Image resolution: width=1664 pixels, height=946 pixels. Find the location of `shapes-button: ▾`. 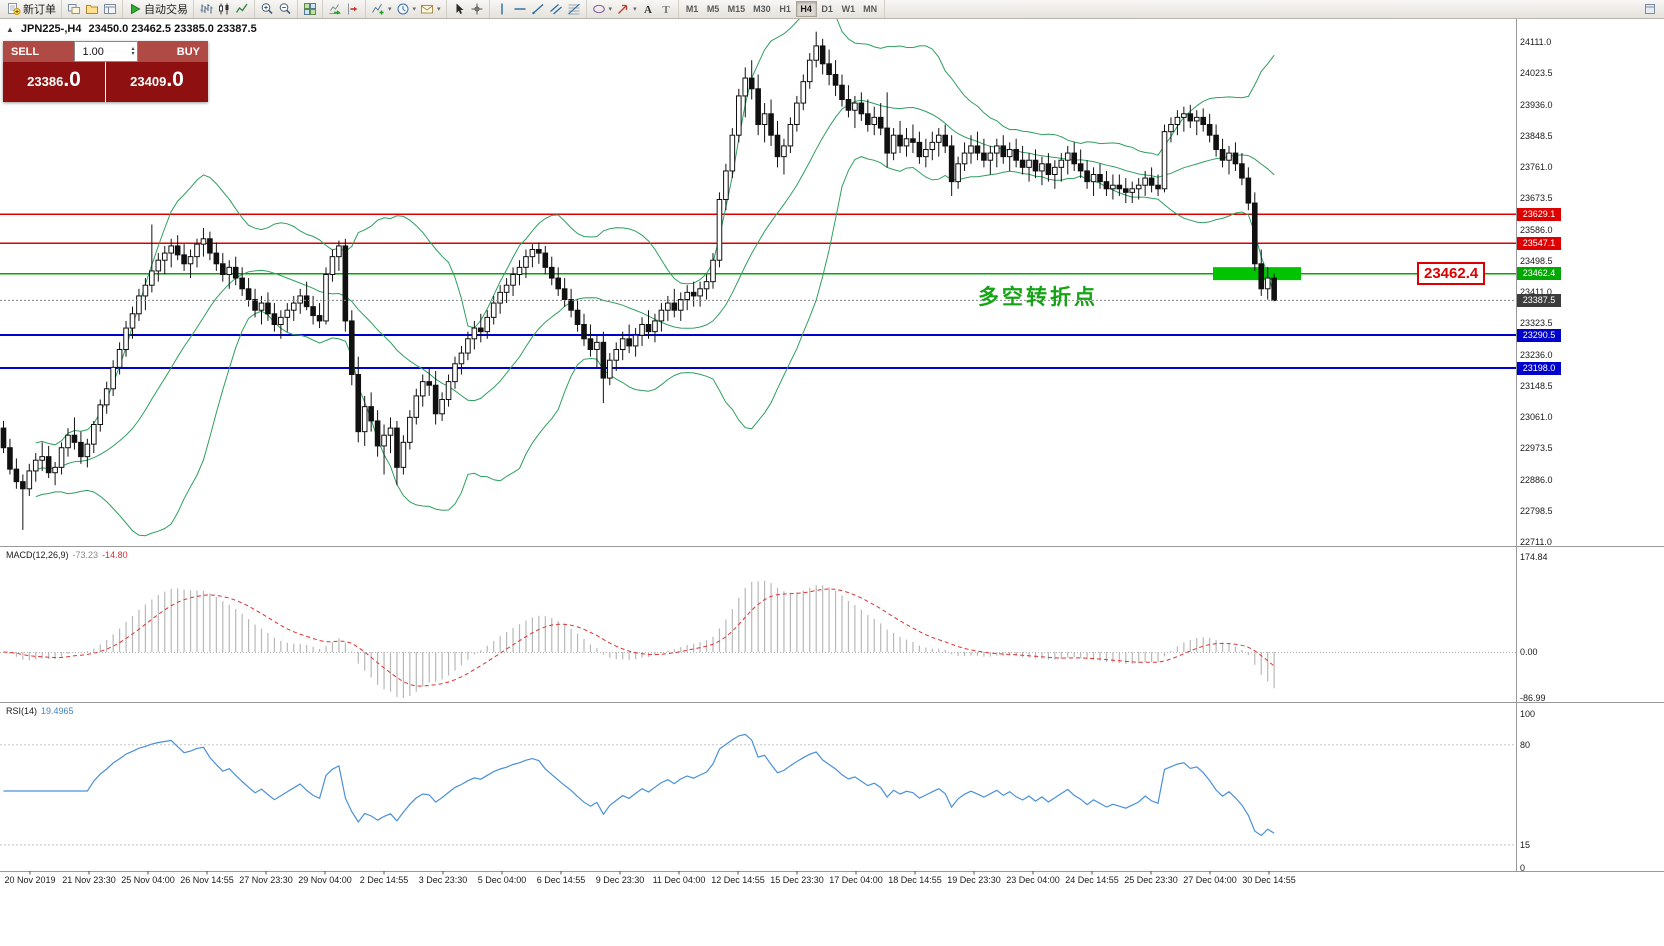

shapes-button: ▾ is located at coordinates (602, 9).